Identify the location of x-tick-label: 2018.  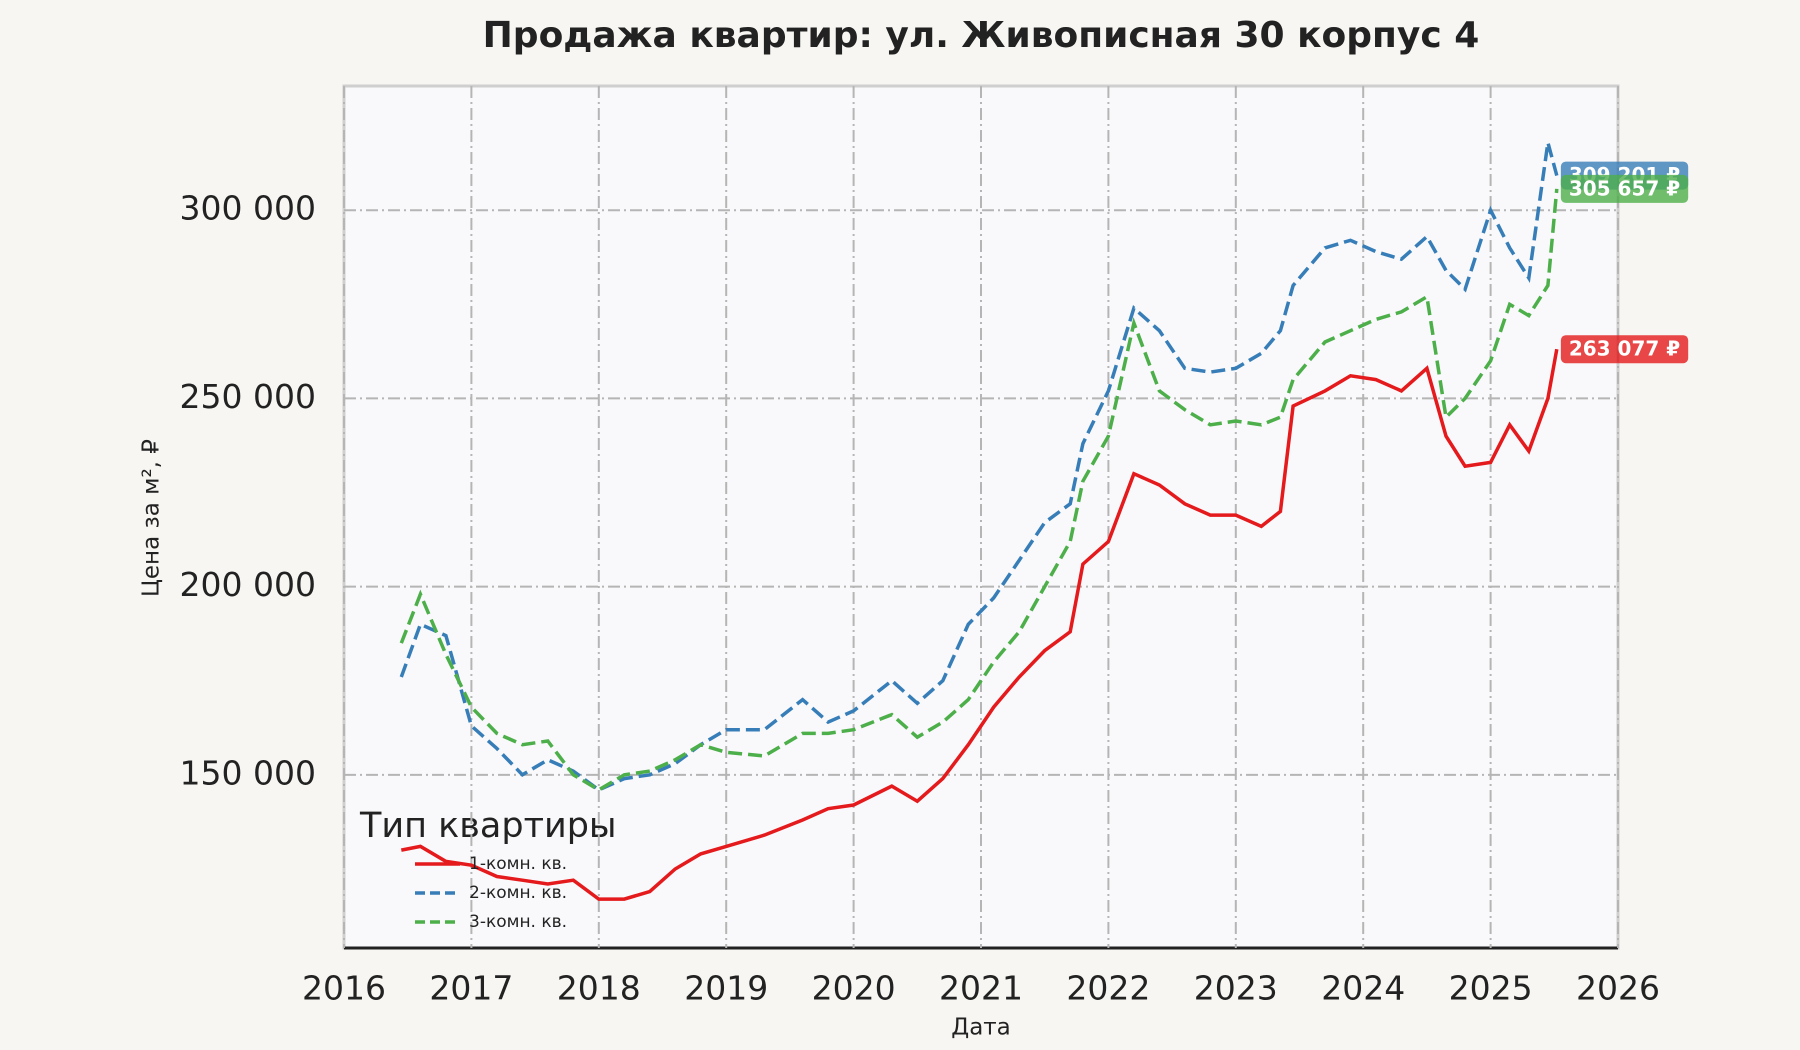
(599, 988).